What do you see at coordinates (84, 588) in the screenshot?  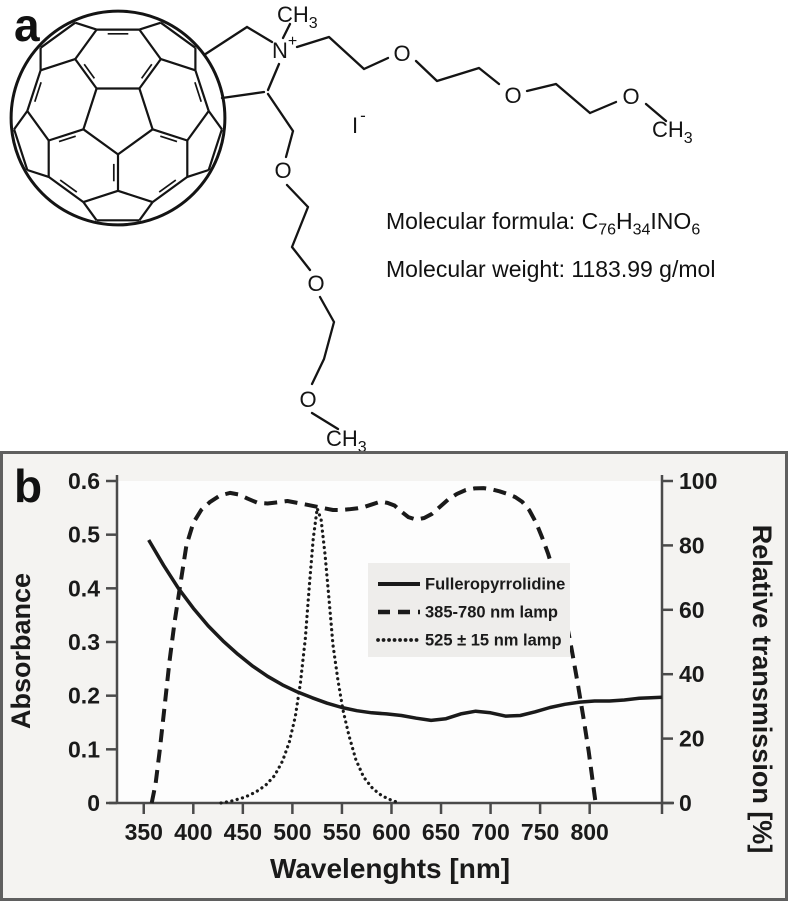 I see `y-tick-left: 0.4` at bounding box center [84, 588].